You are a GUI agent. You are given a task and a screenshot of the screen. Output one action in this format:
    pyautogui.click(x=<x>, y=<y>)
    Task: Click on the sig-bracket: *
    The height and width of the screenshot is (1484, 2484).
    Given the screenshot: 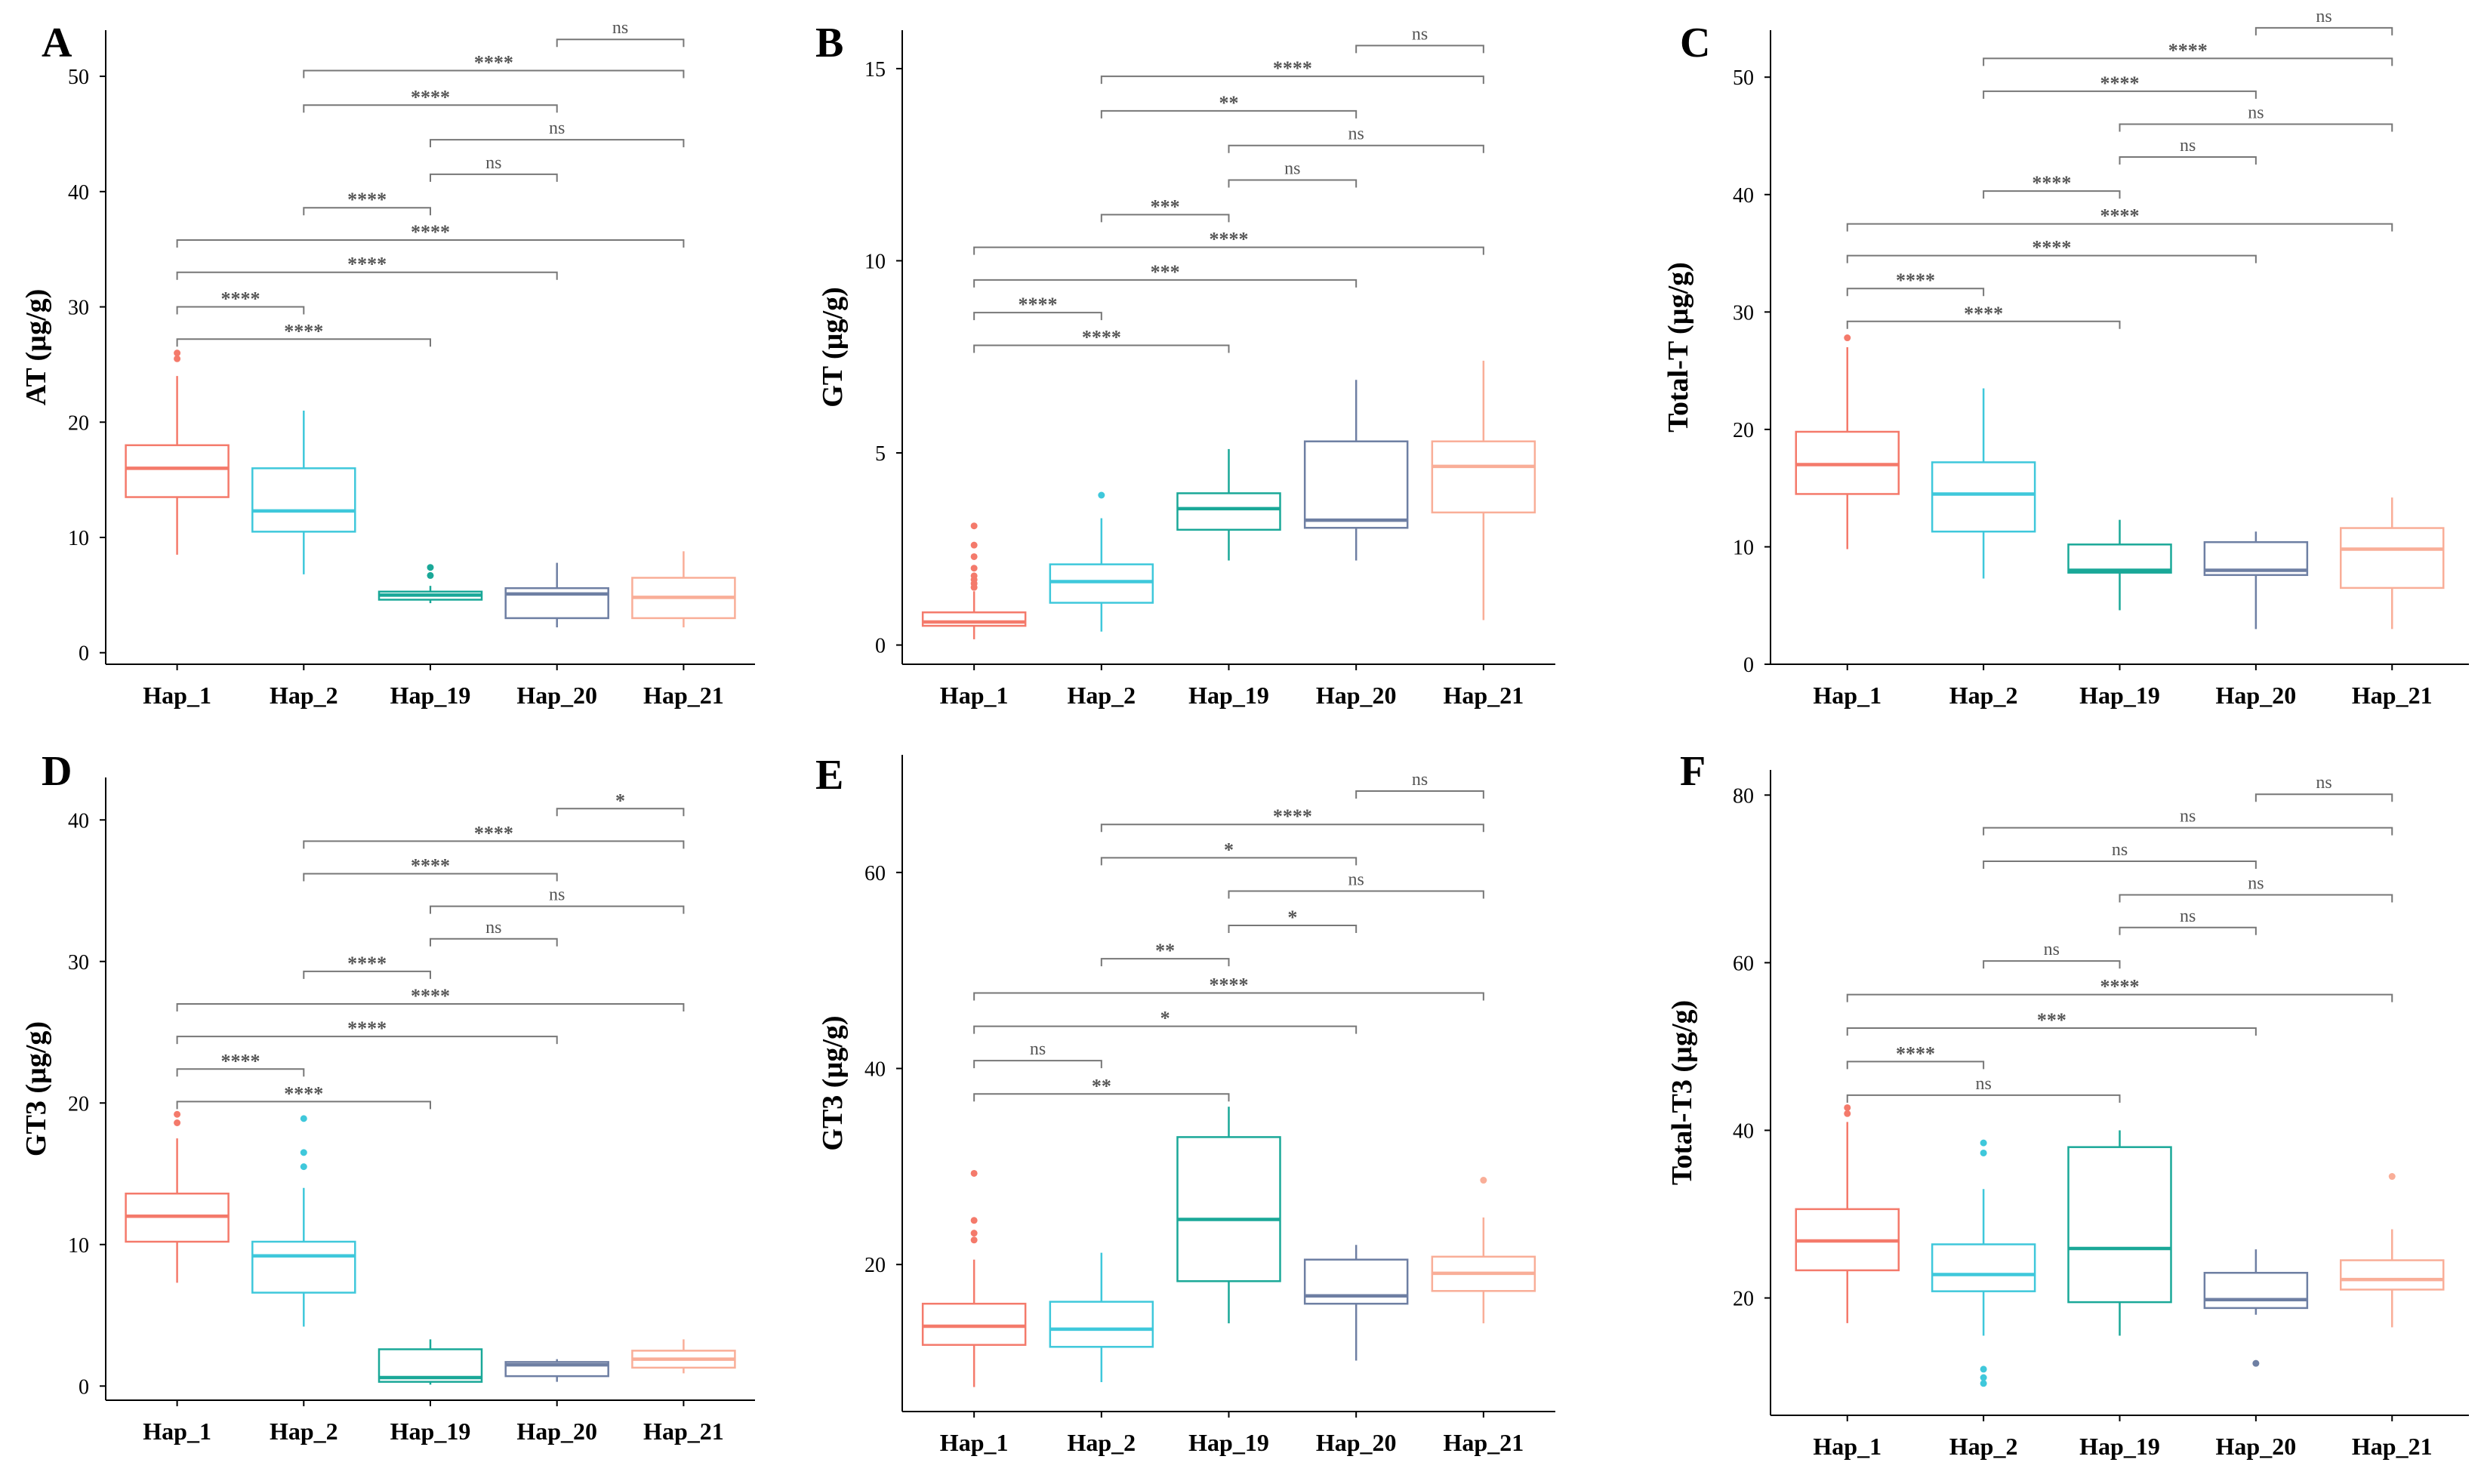 What is the action you would take?
    pyautogui.click(x=1229, y=852)
    